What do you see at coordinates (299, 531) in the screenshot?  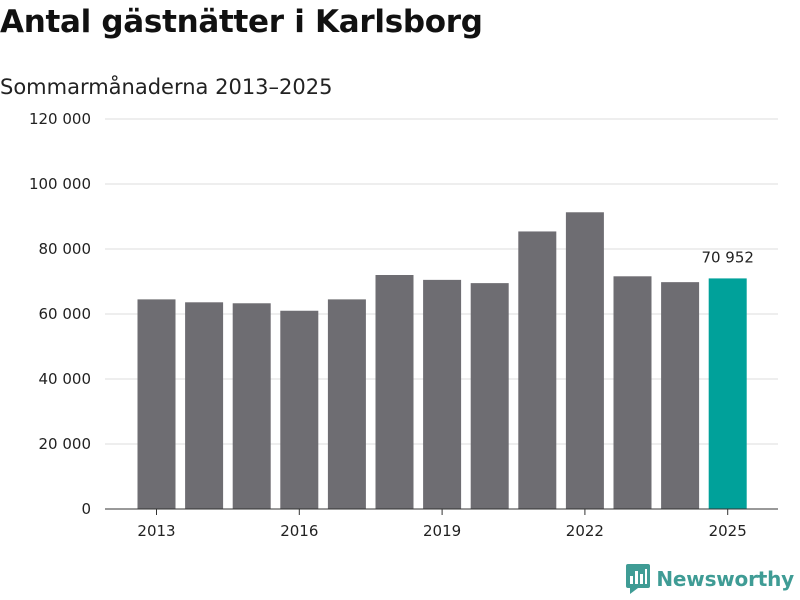 I see `x-tick-label: 2016` at bounding box center [299, 531].